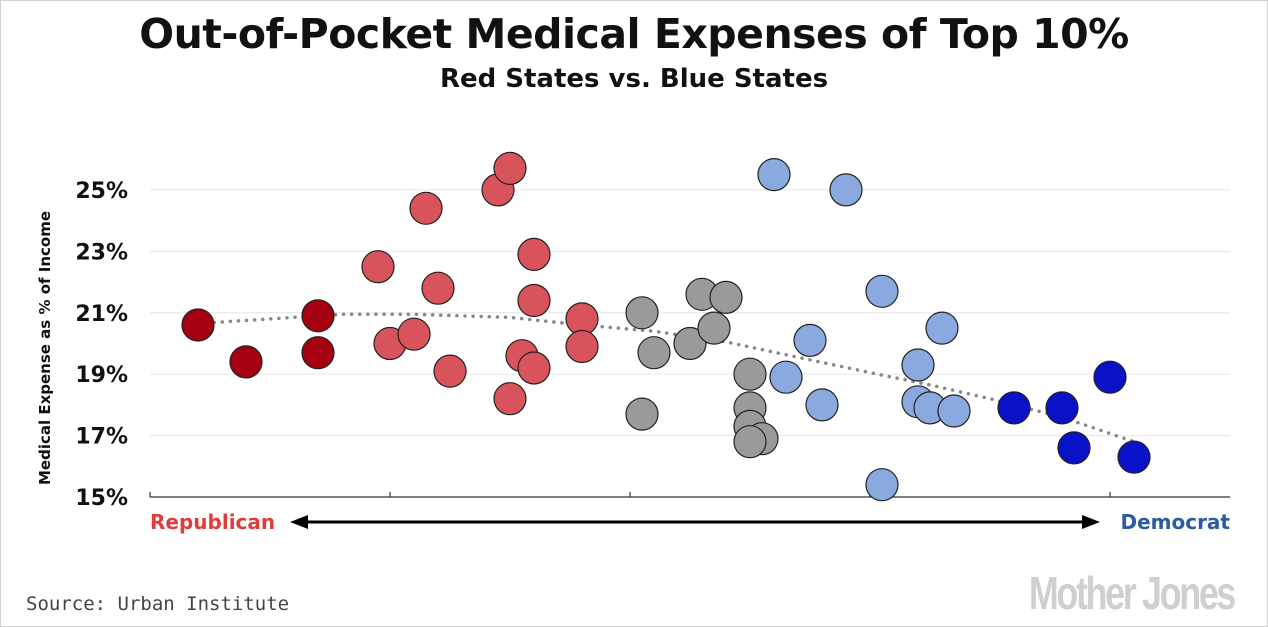 This screenshot has width=1268, height=627. What do you see at coordinates (695, 522) in the screenshot?
I see `partisan-arrow` at bounding box center [695, 522].